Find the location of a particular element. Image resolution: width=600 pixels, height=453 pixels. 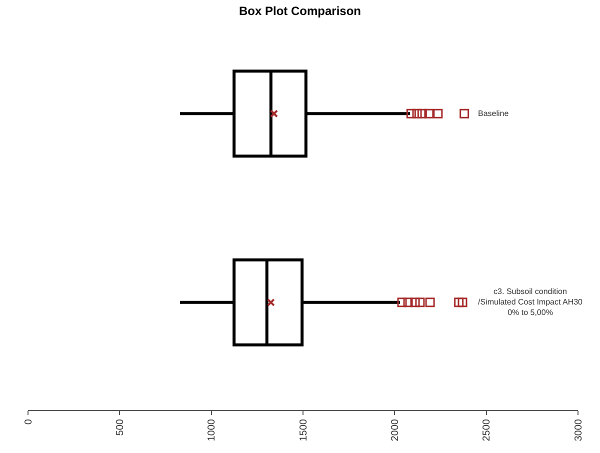

x-tick-label: 2000 is located at coordinates (395, 430).